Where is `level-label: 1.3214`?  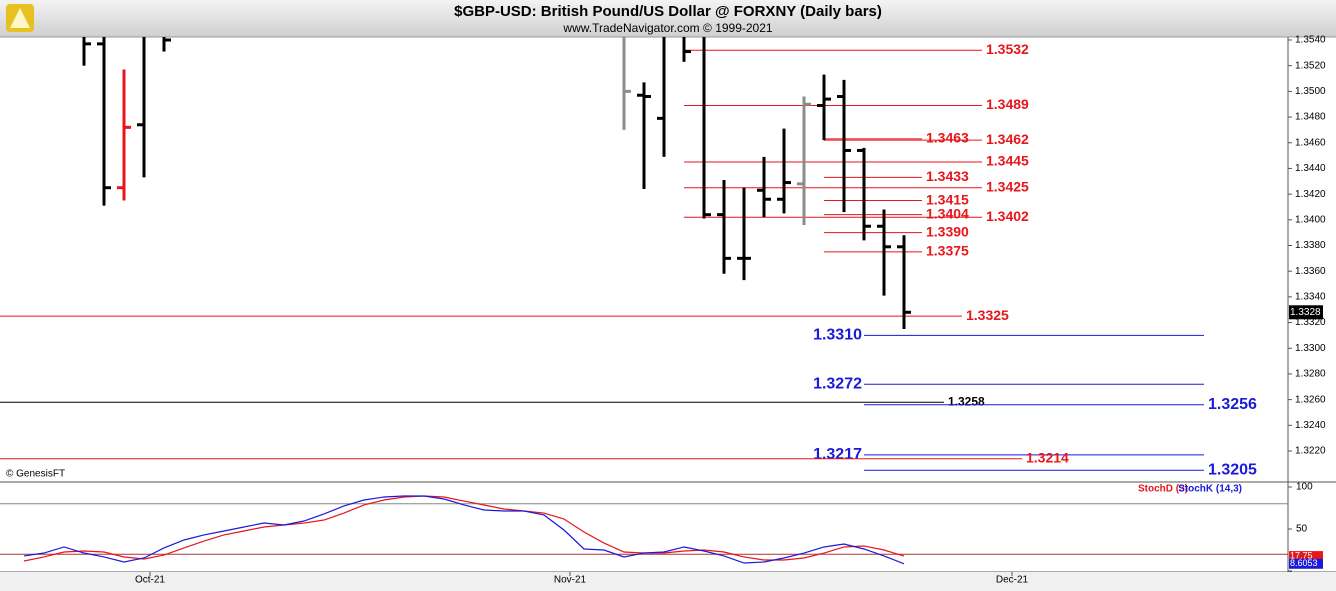
level-label: 1.3214 is located at coordinates (1047, 457).